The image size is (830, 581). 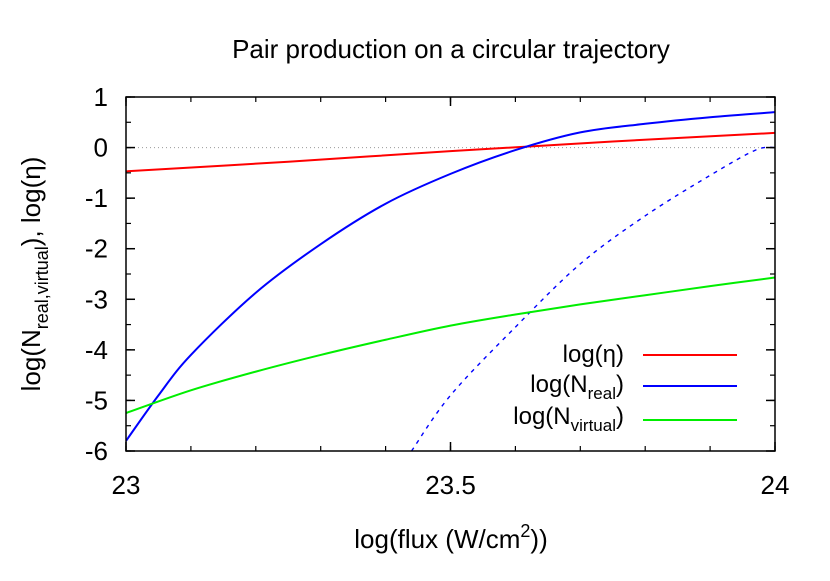 What do you see at coordinates (101, 148) in the screenshot?
I see `y-tick-label: 0` at bounding box center [101, 148].